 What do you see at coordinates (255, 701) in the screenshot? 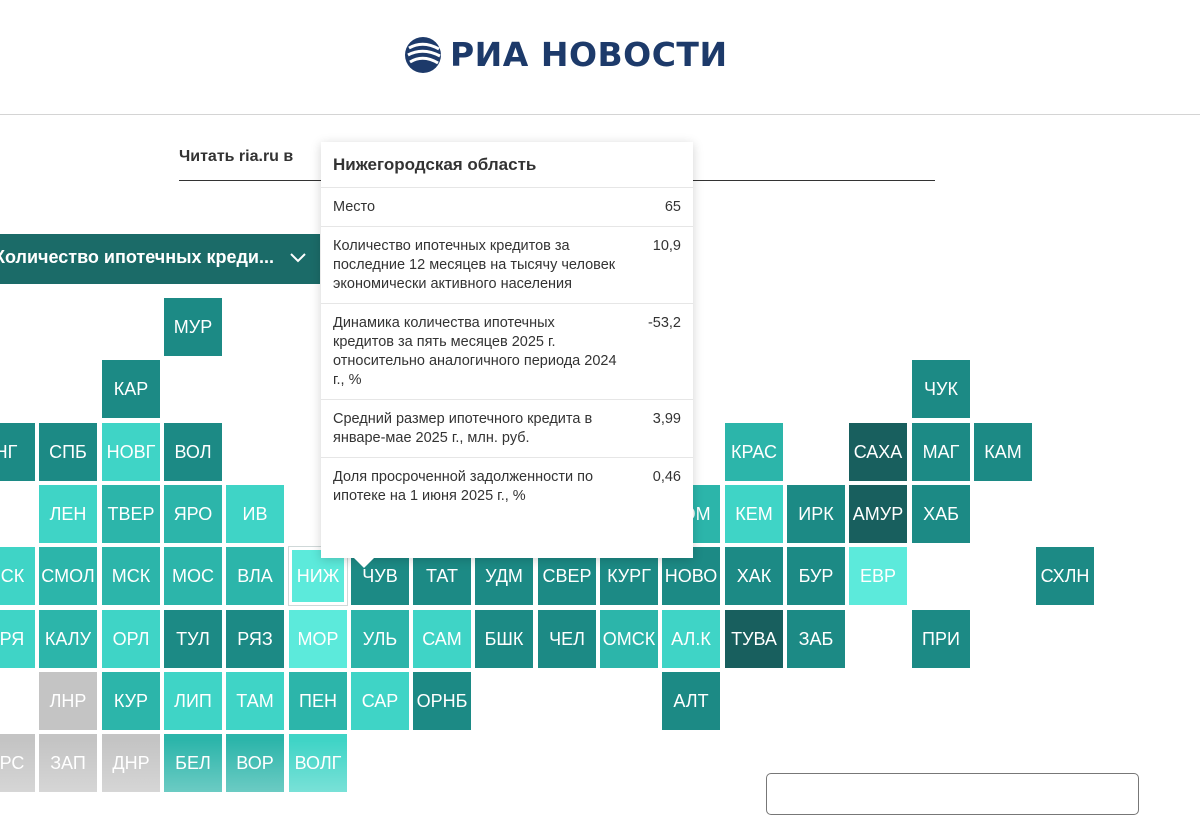
I see `region-tile-item: ТАМ` at bounding box center [255, 701].